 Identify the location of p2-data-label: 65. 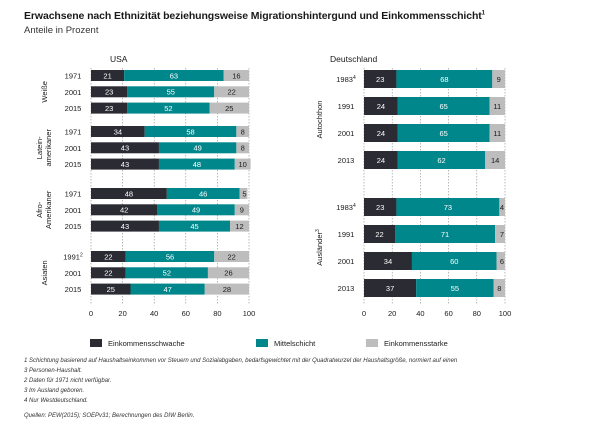
(443, 106).